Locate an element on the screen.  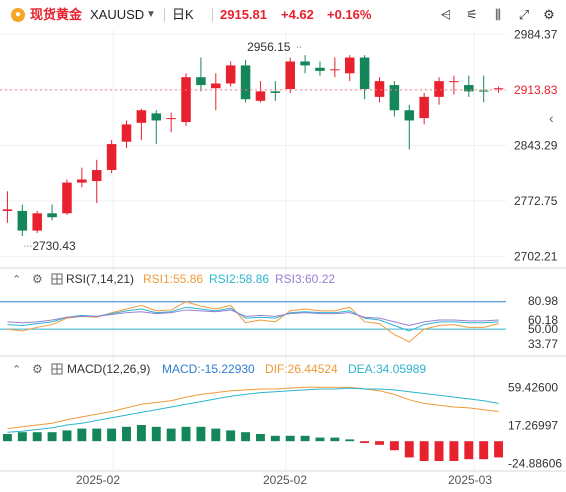
price-axis-label: 2702.21 is located at coordinates (536, 256).